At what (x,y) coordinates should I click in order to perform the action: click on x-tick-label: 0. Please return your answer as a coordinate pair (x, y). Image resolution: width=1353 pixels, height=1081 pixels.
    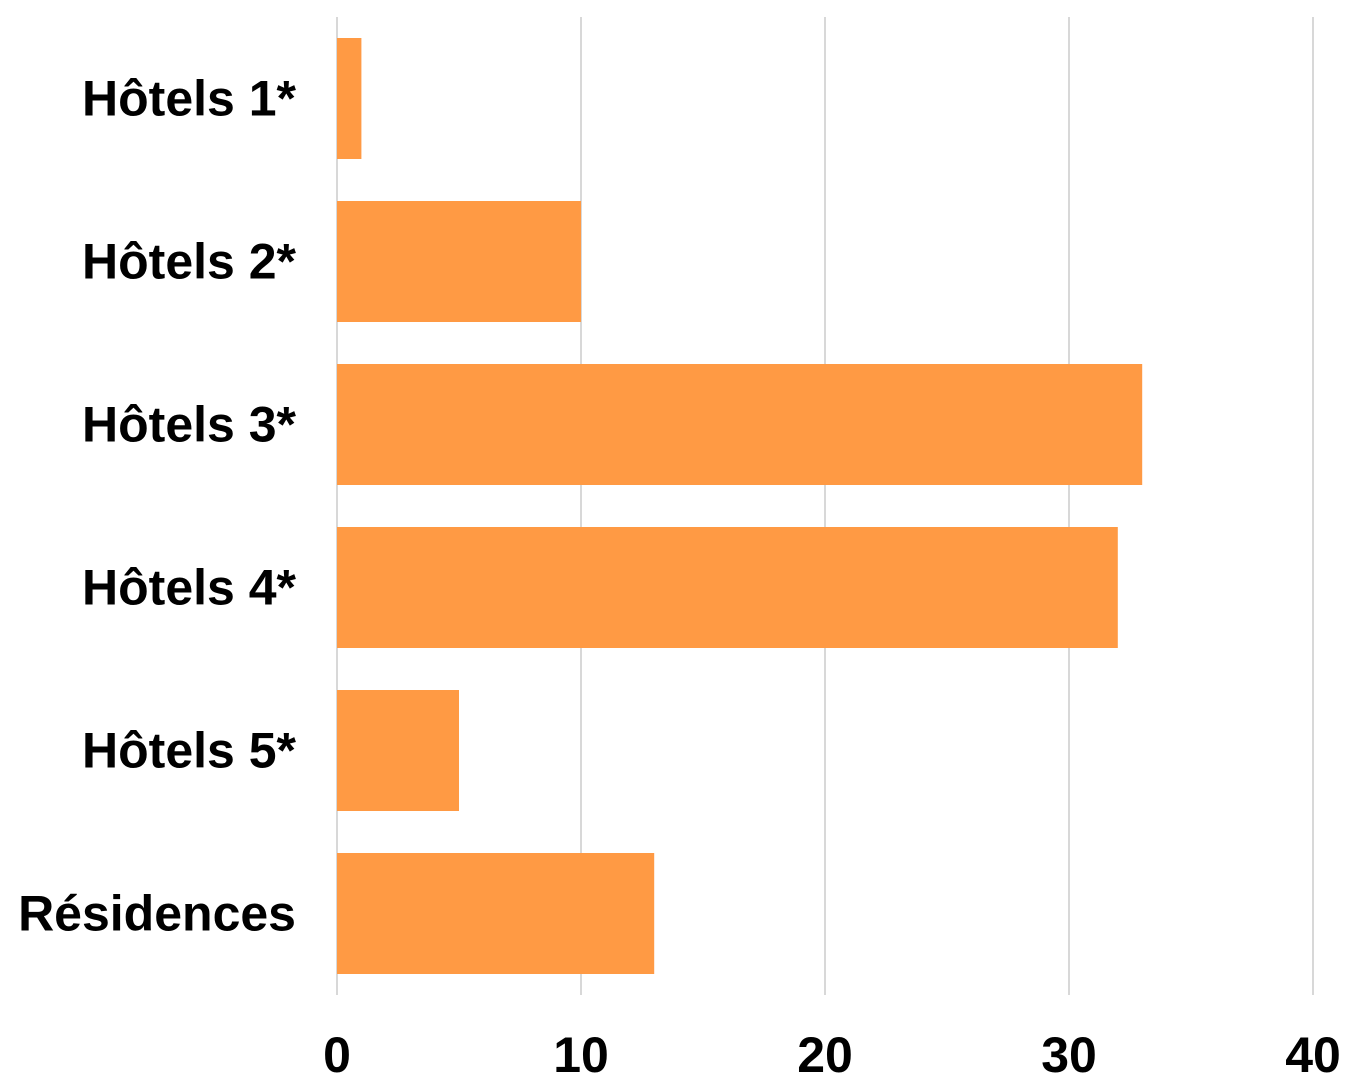
    Looking at the image, I should click on (337, 1054).